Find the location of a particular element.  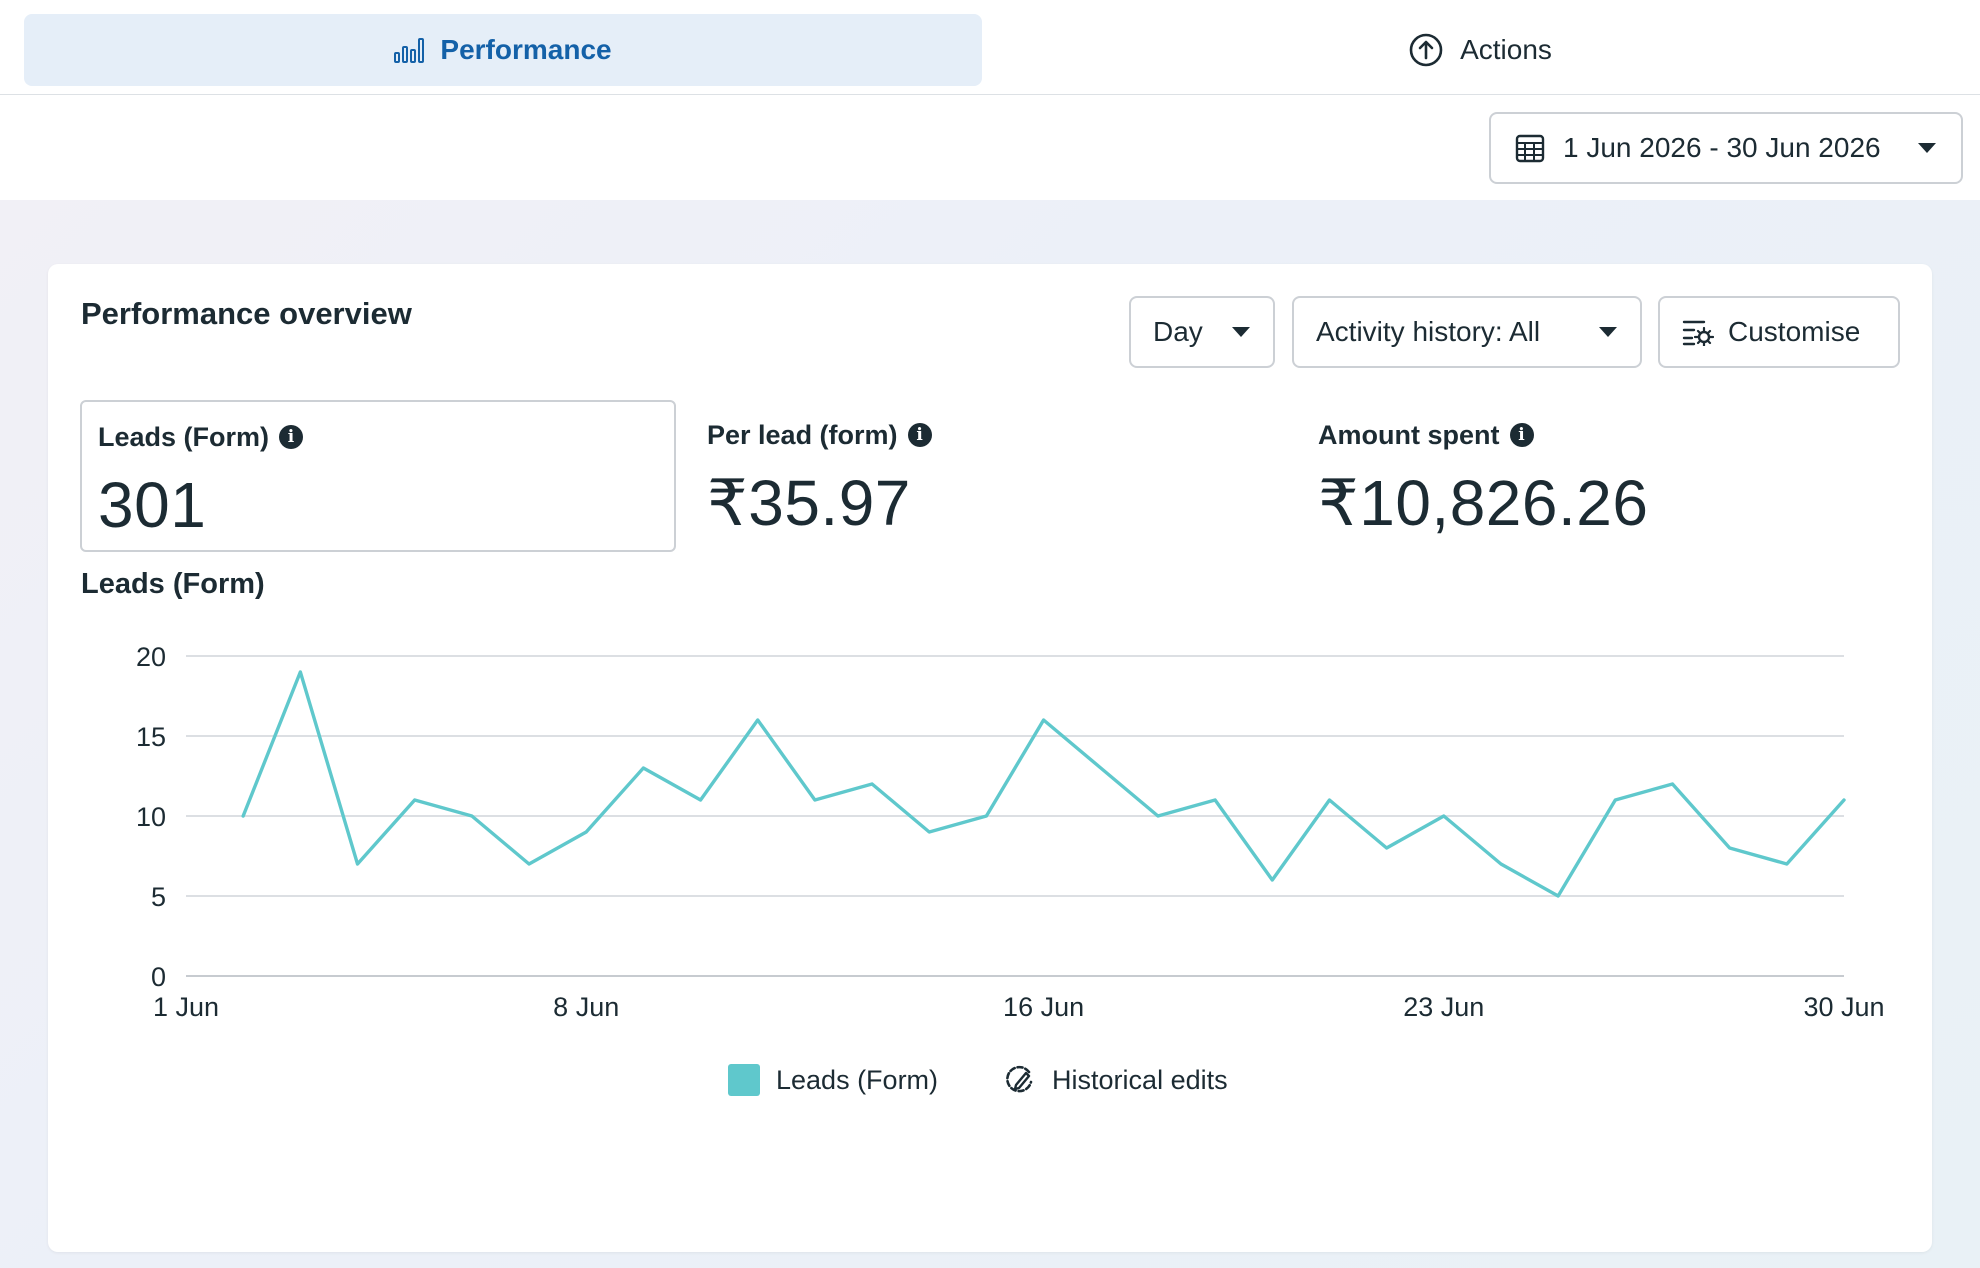

metric-amount-spent-label-row: Amount spent i is located at coordinates (1582, 435).